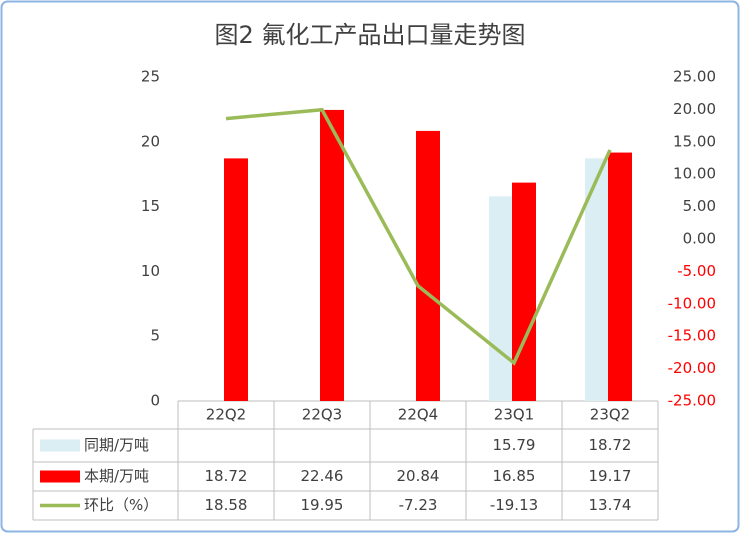 The image size is (740, 533). I want to click on y-tick-label: 10, so click(150, 271).